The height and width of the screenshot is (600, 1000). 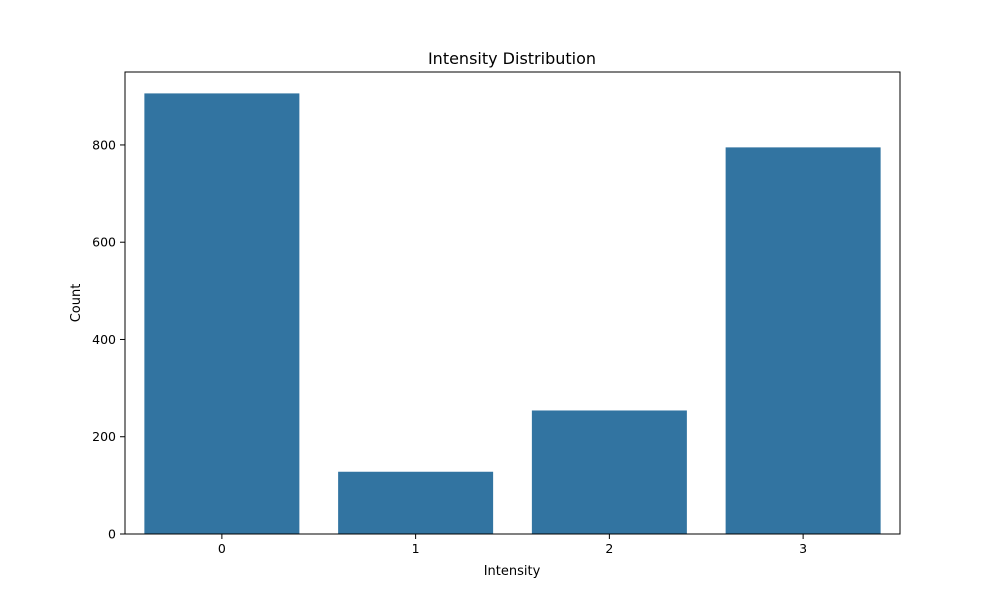 I want to click on x-tick-label: 2, so click(x=609, y=548).